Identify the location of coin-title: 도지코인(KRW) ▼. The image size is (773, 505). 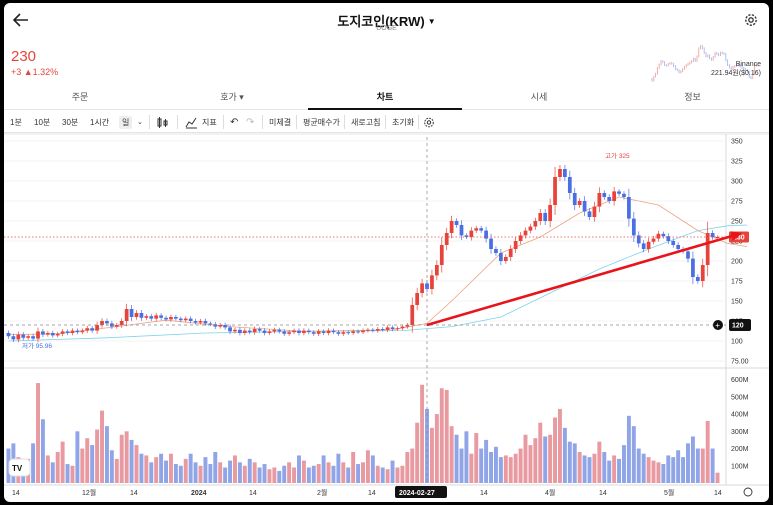
(386, 20).